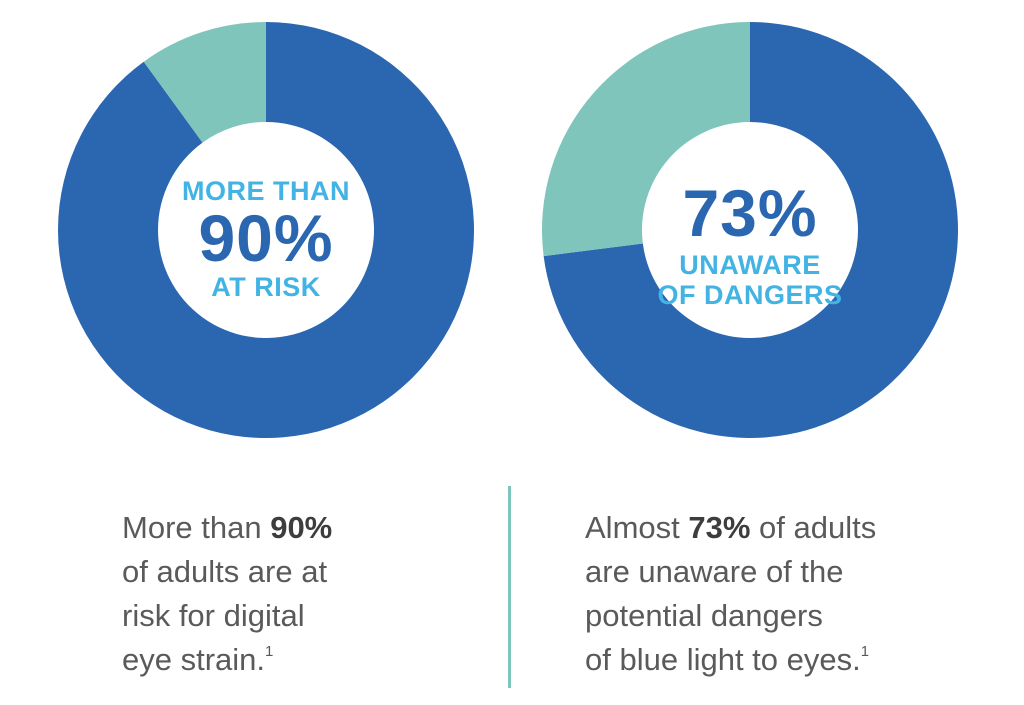 The height and width of the screenshot is (705, 1024). Describe the element at coordinates (750, 213) in the screenshot. I see `center-percent: 73%` at that location.